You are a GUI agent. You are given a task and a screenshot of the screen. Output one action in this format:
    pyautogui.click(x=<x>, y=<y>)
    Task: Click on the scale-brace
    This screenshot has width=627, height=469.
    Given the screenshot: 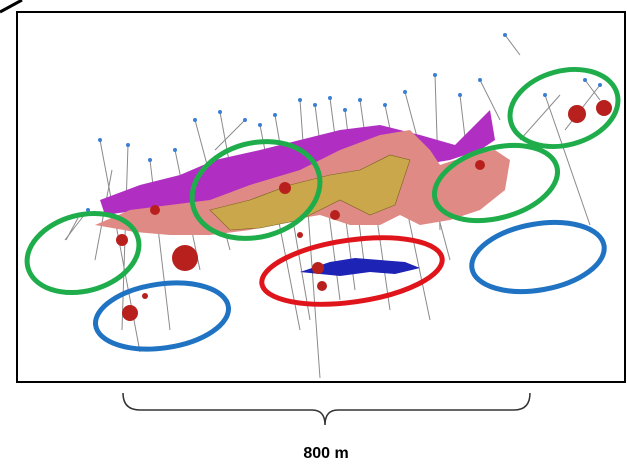 What is the action you would take?
    pyautogui.click(x=326, y=409)
    